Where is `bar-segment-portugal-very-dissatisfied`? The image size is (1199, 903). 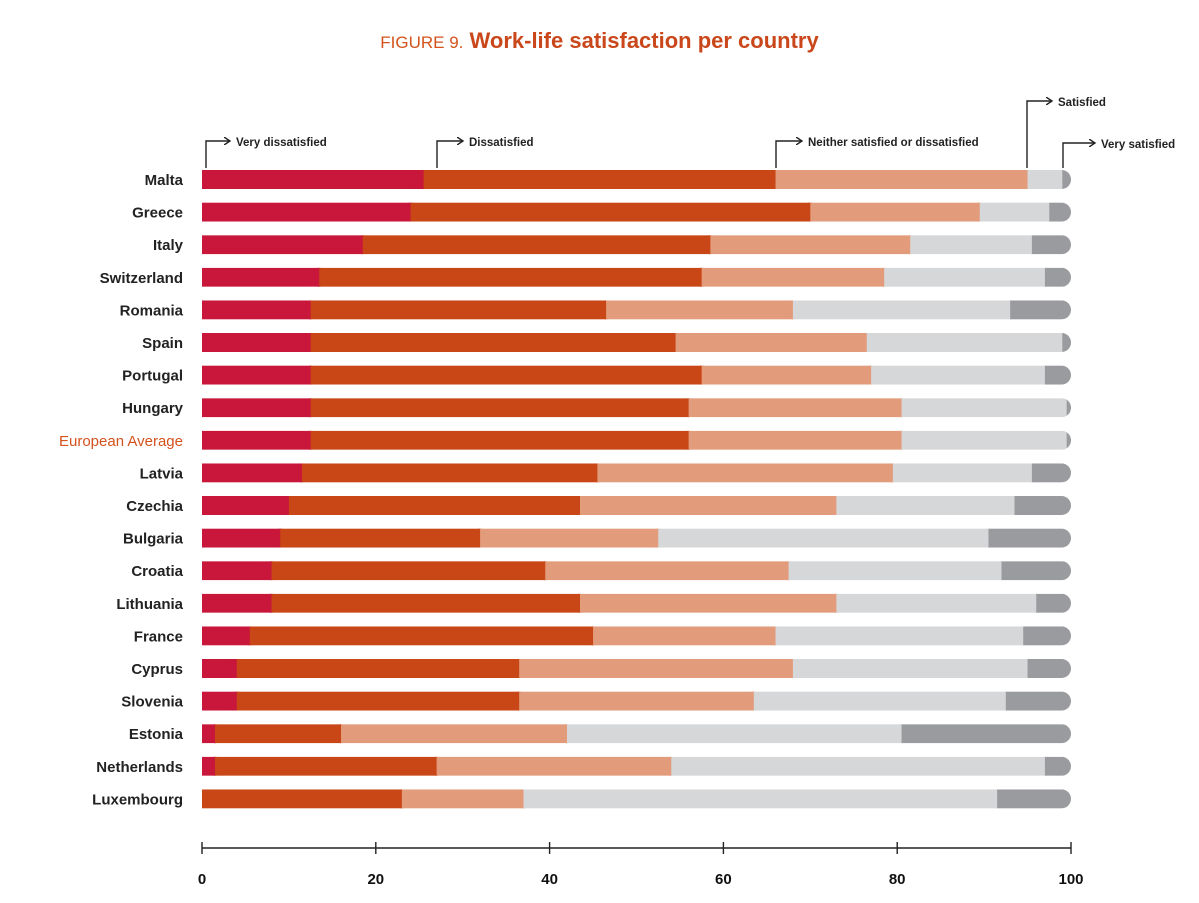
bar-segment-portugal-very-dissatisfied is located at coordinates (257, 375).